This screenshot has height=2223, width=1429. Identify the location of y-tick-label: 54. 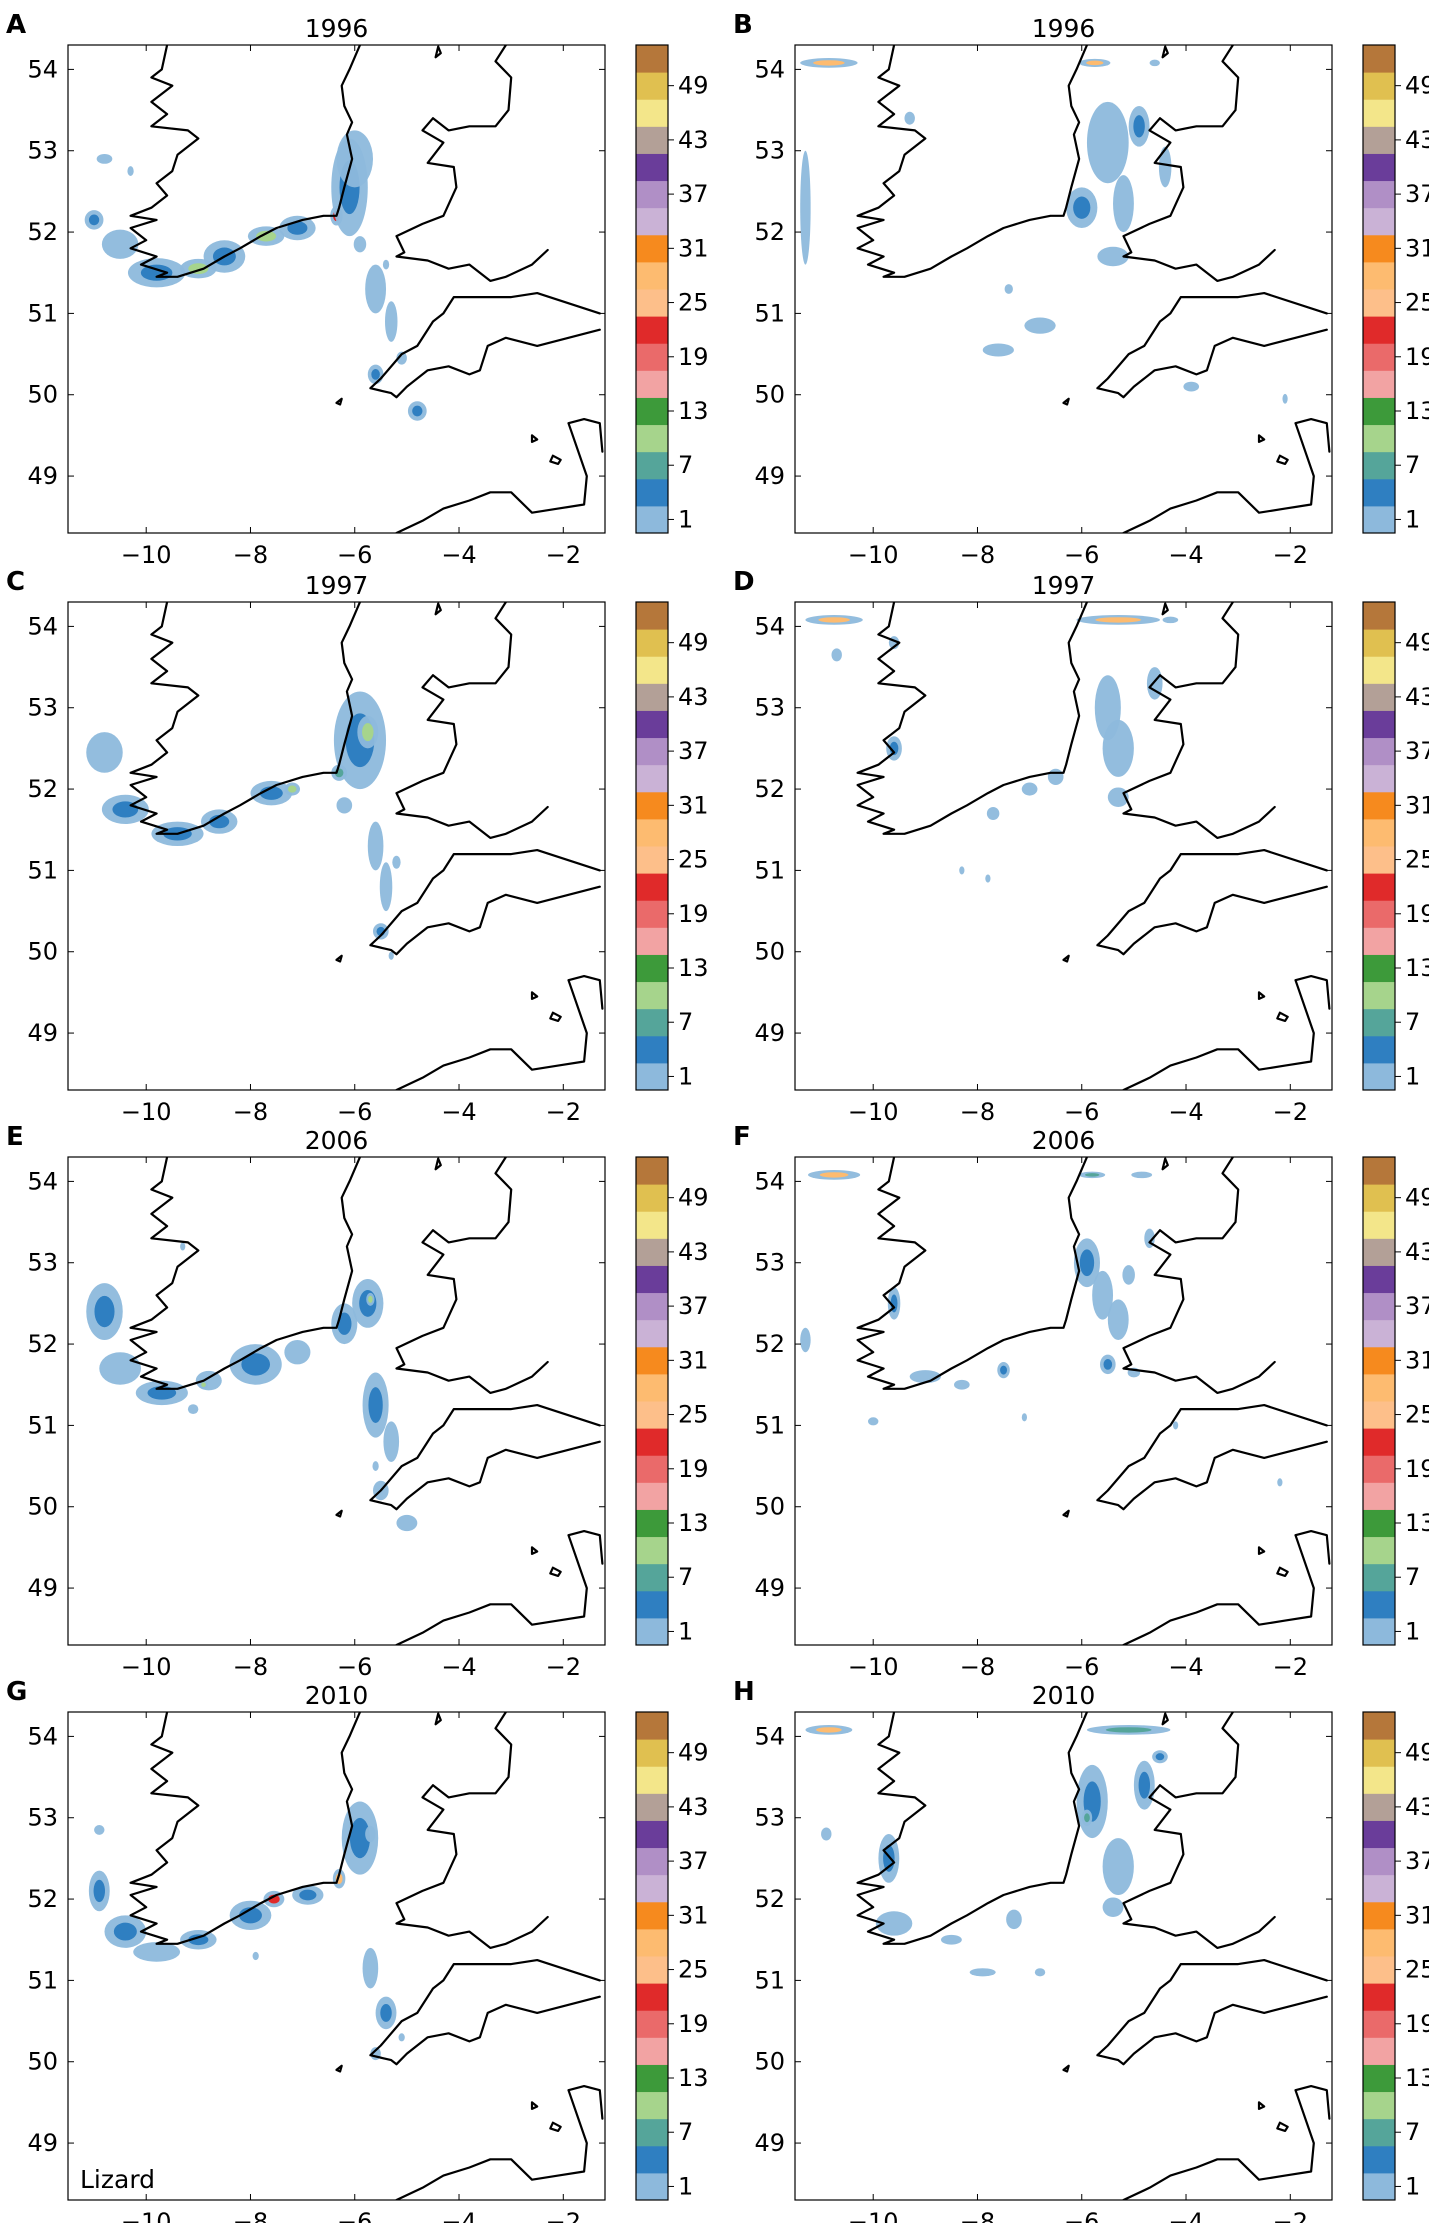
(42, 1181).